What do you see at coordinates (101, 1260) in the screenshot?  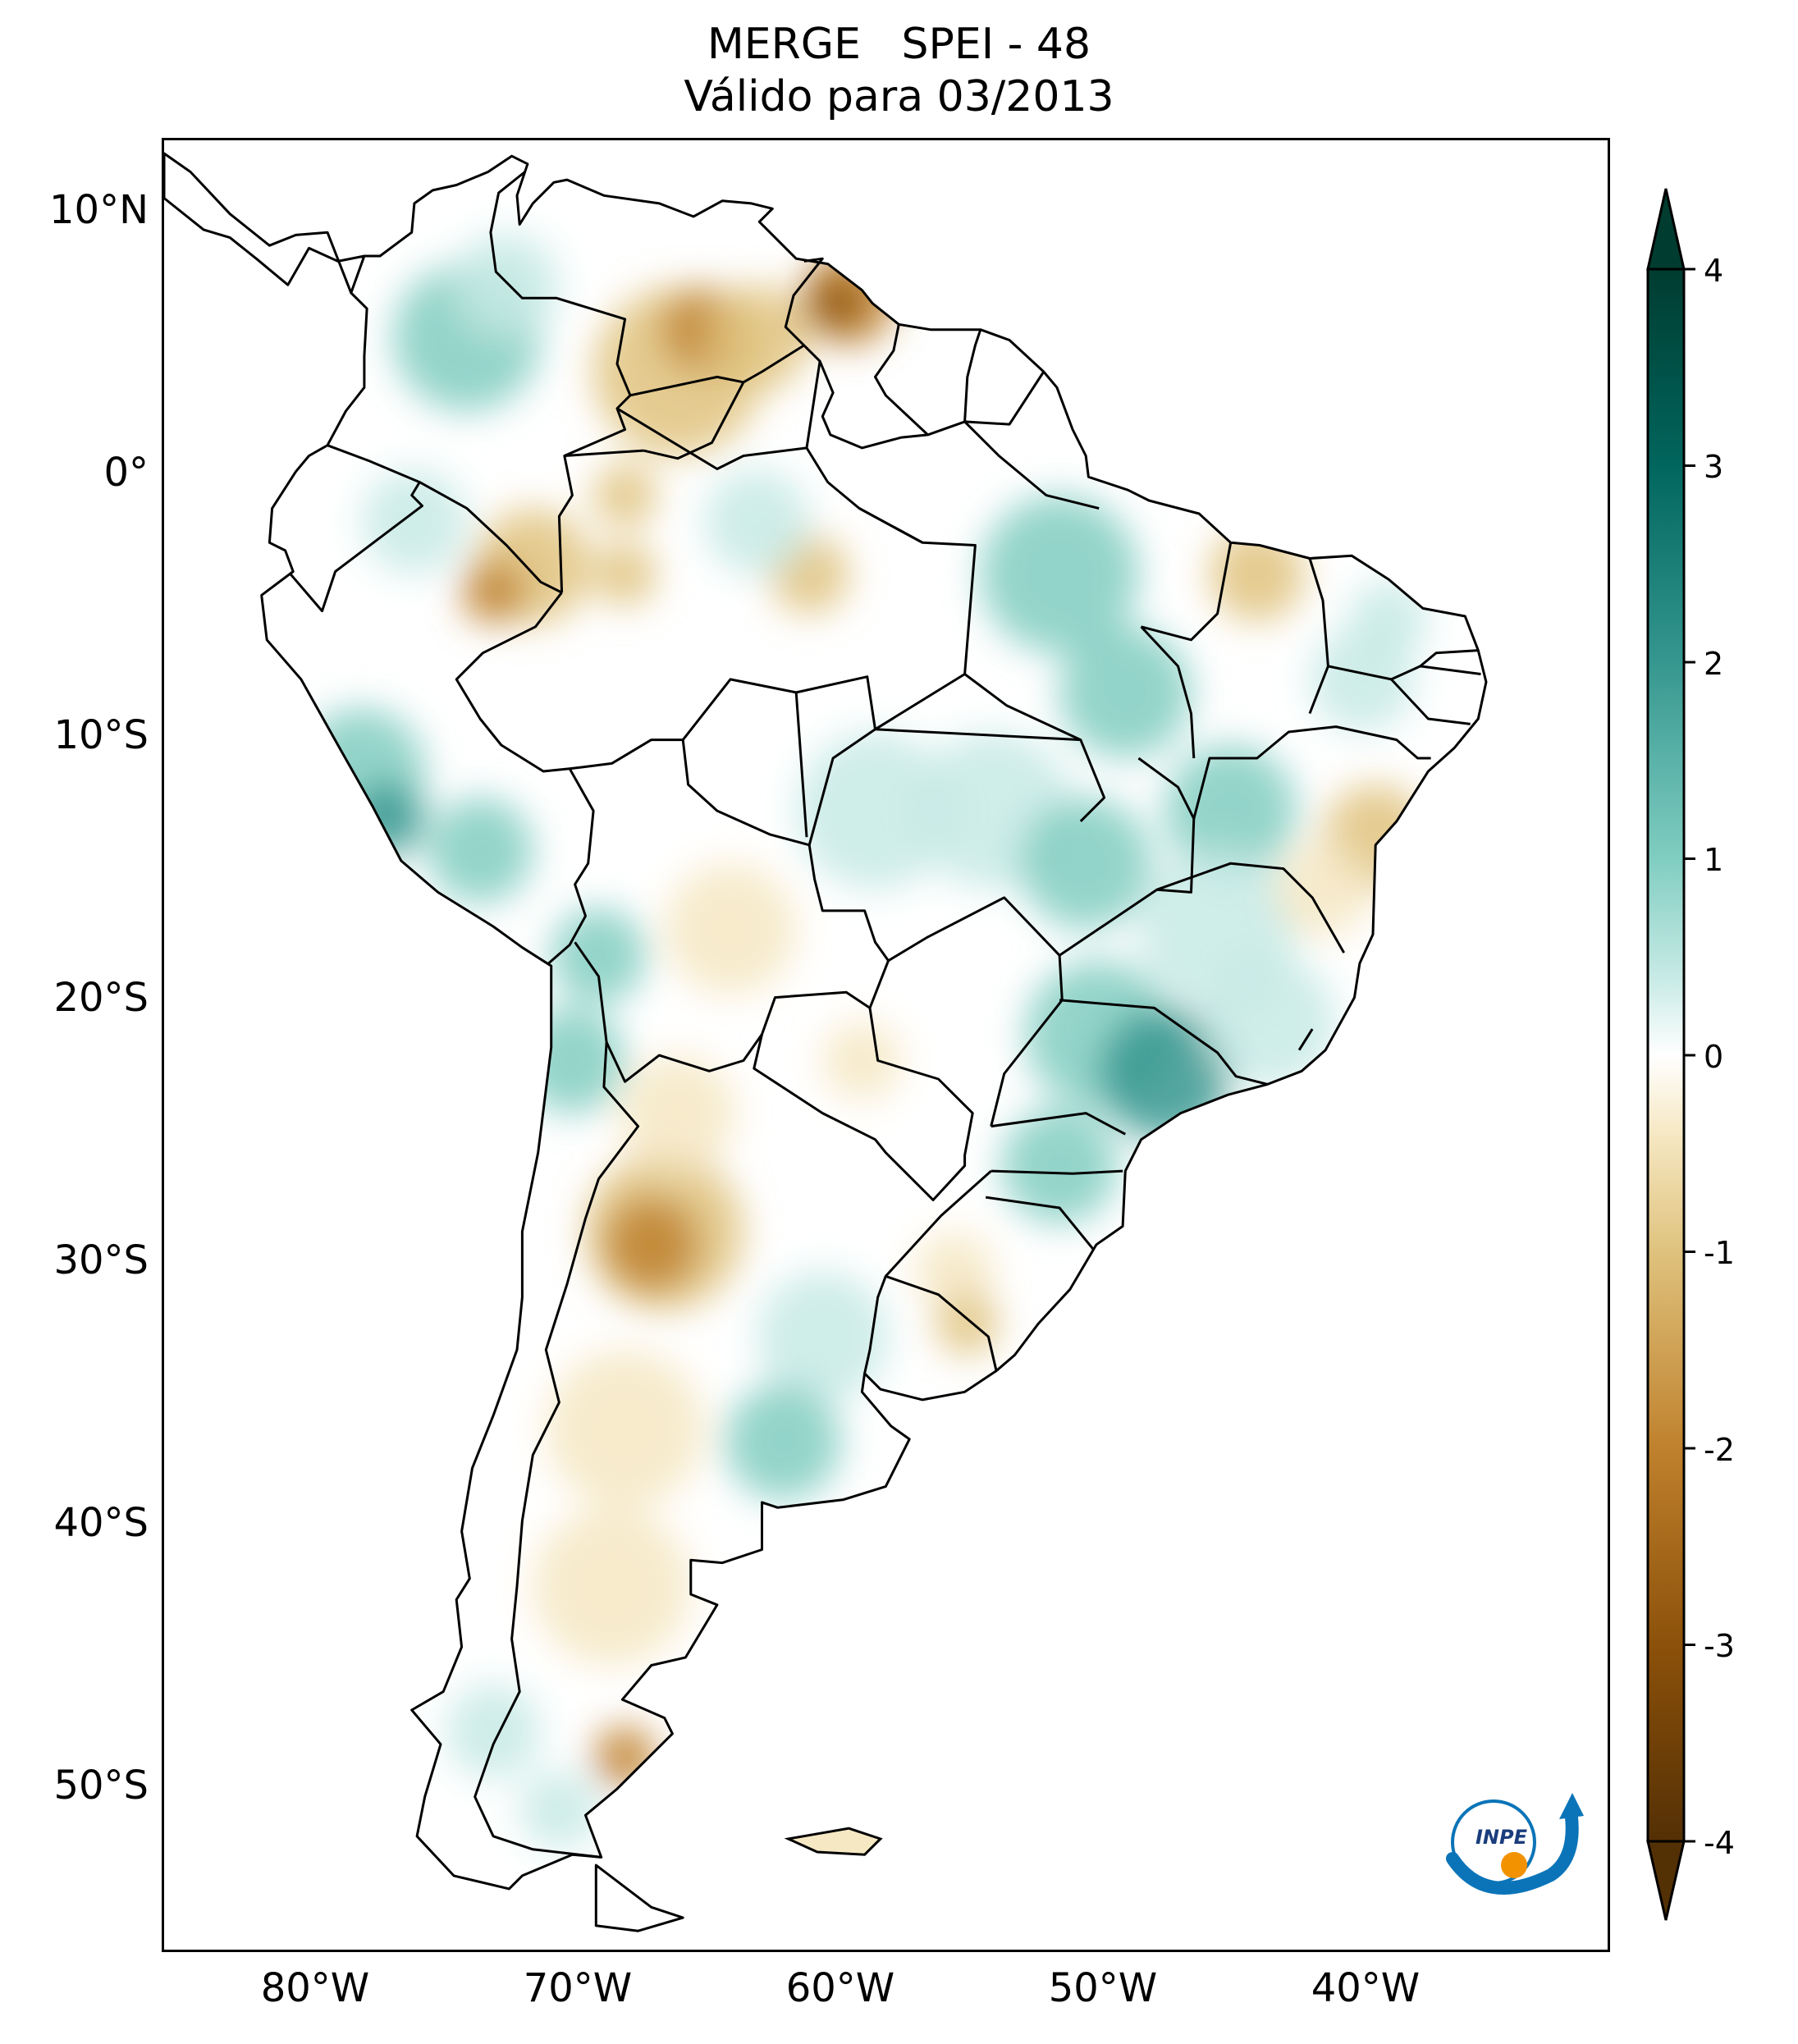 I see `lat-tick-30s: 30°S` at bounding box center [101, 1260].